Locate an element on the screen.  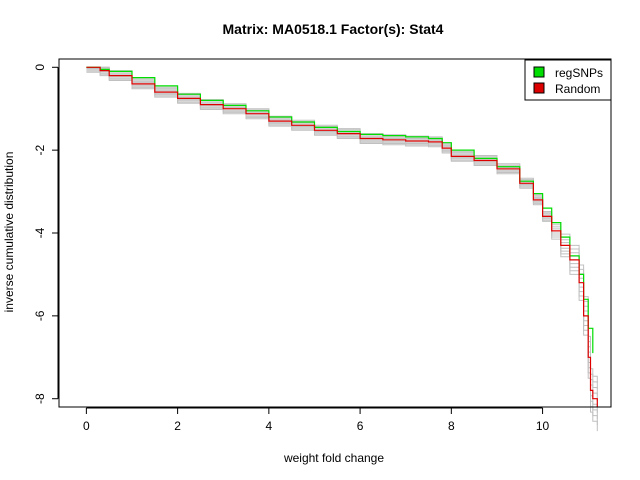
legend-label-random: Random is located at coordinates (577, 89).